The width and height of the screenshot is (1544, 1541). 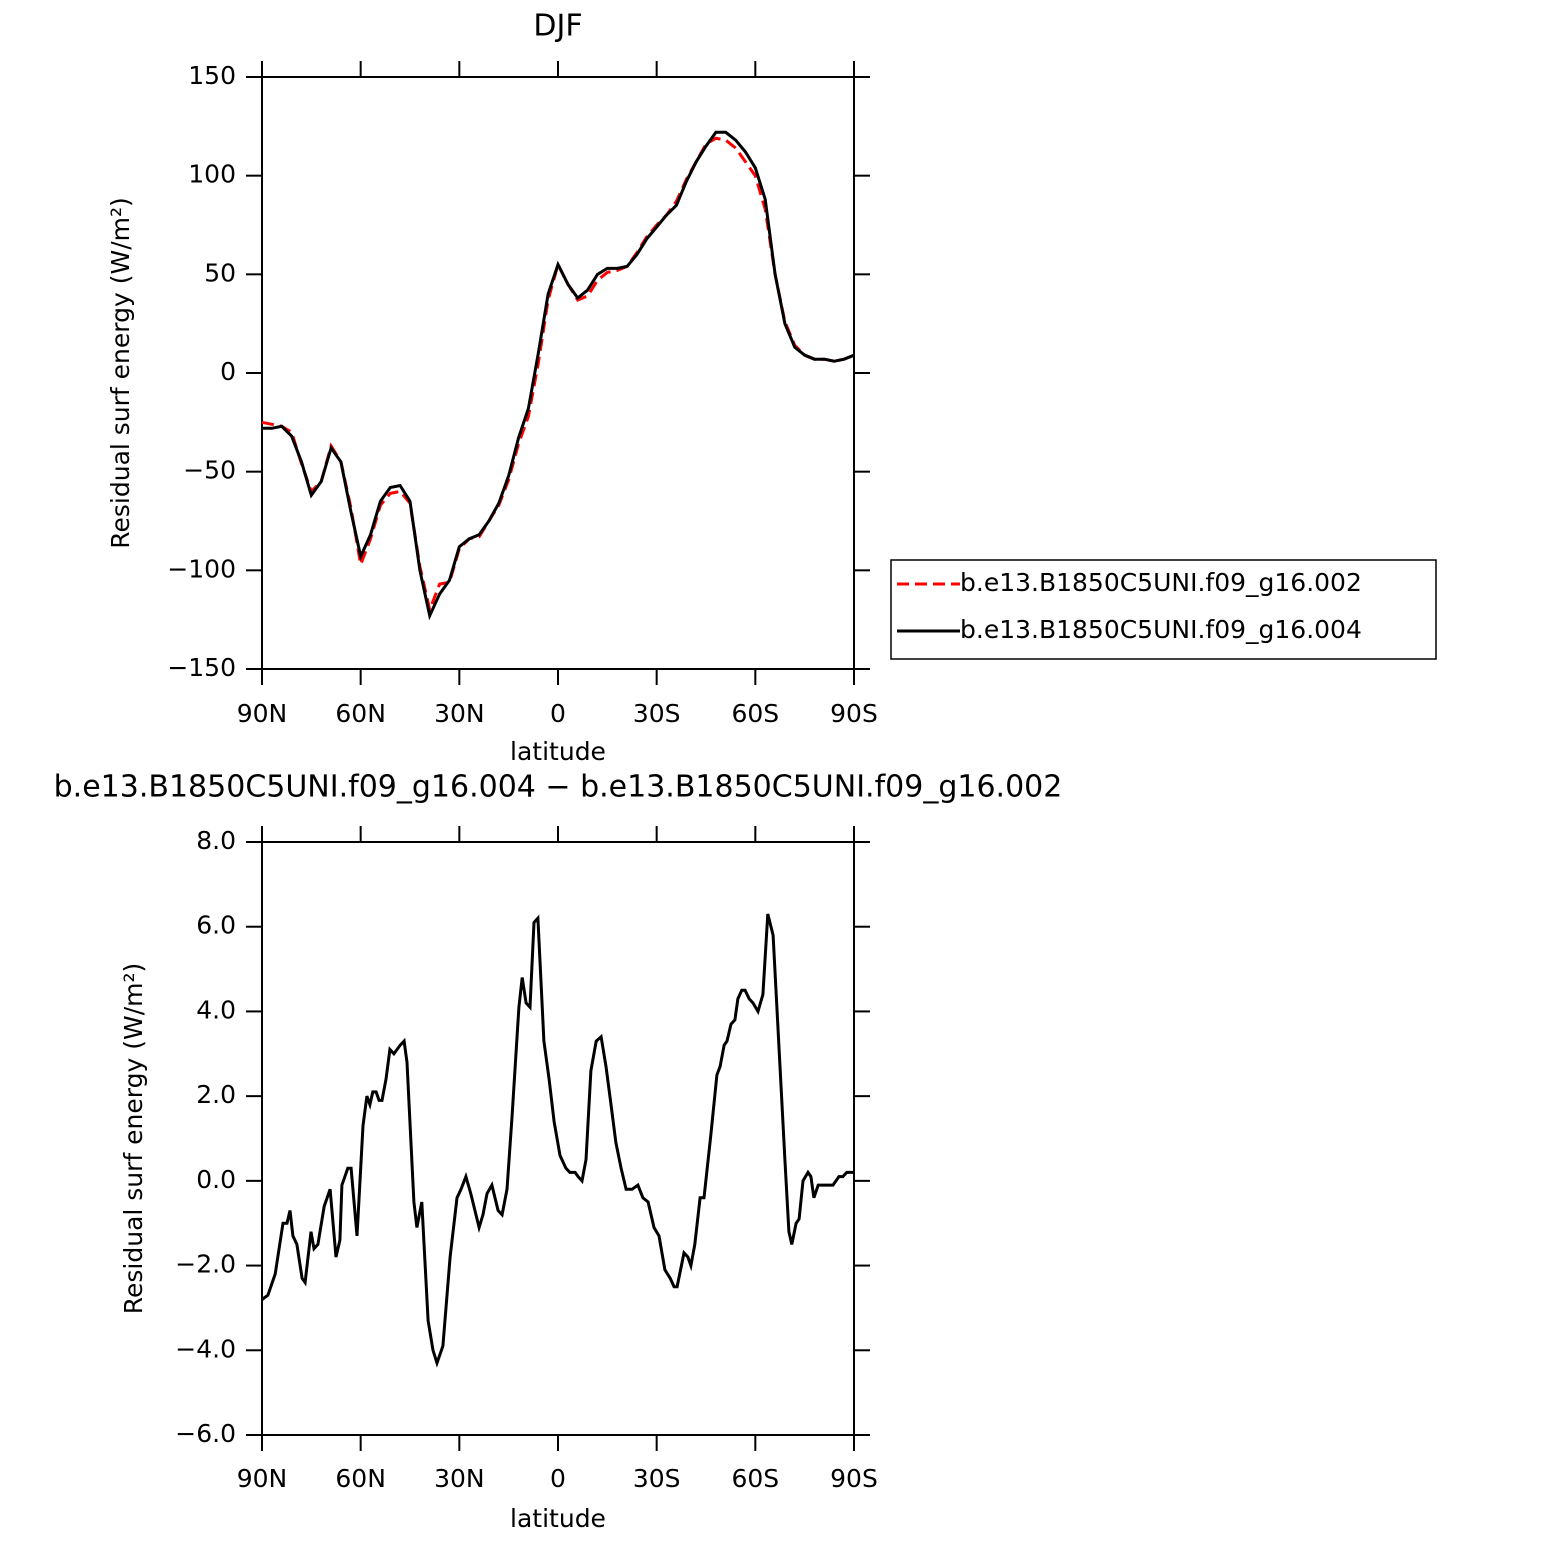 I want to click on y-tick-label: −6.0, so click(x=205, y=1433).